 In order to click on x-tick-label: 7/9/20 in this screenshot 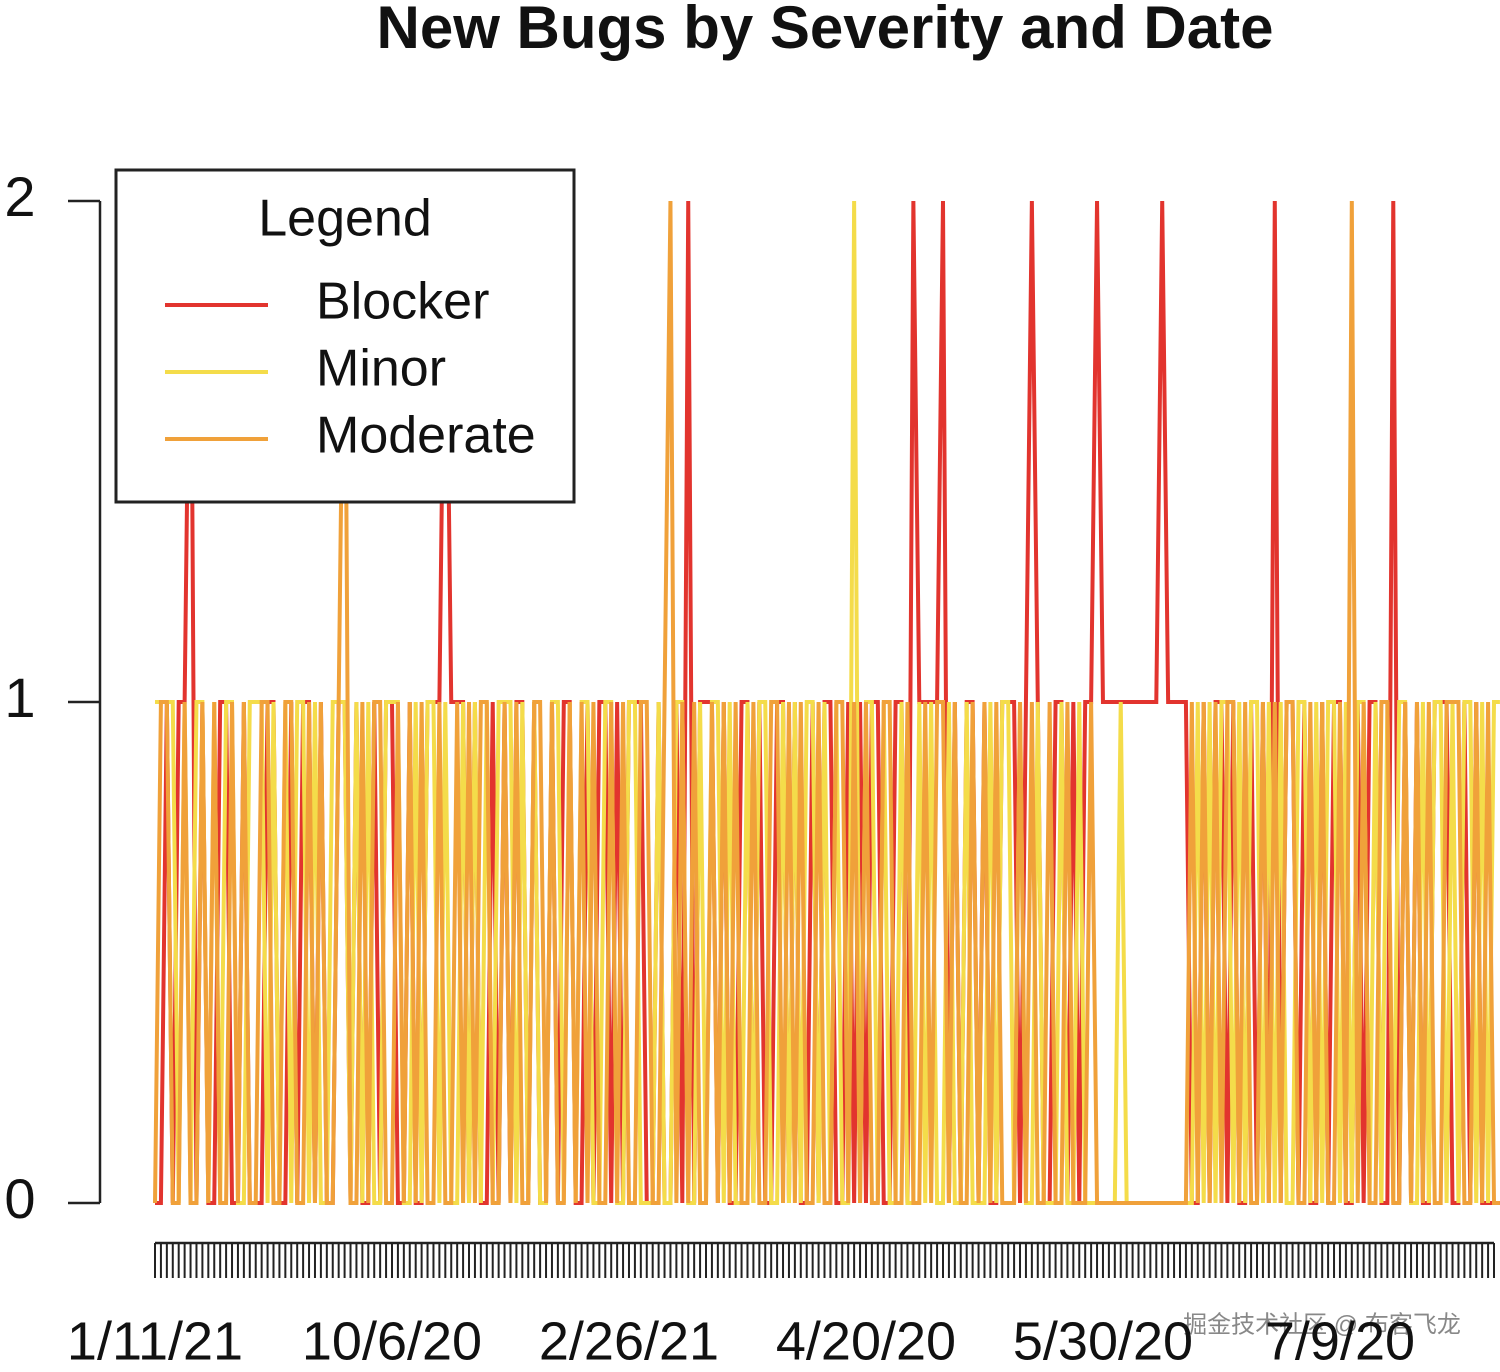, I will do `click(1340, 1341)`.